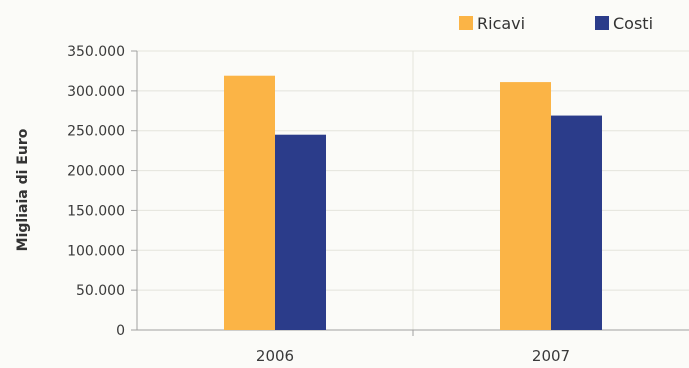 Image resolution: width=689 pixels, height=368 pixels. What do you see at coordinates (249, 202) in the screenshot?
I see `bar-ricavi-2006` at bounding box center [249, 202].